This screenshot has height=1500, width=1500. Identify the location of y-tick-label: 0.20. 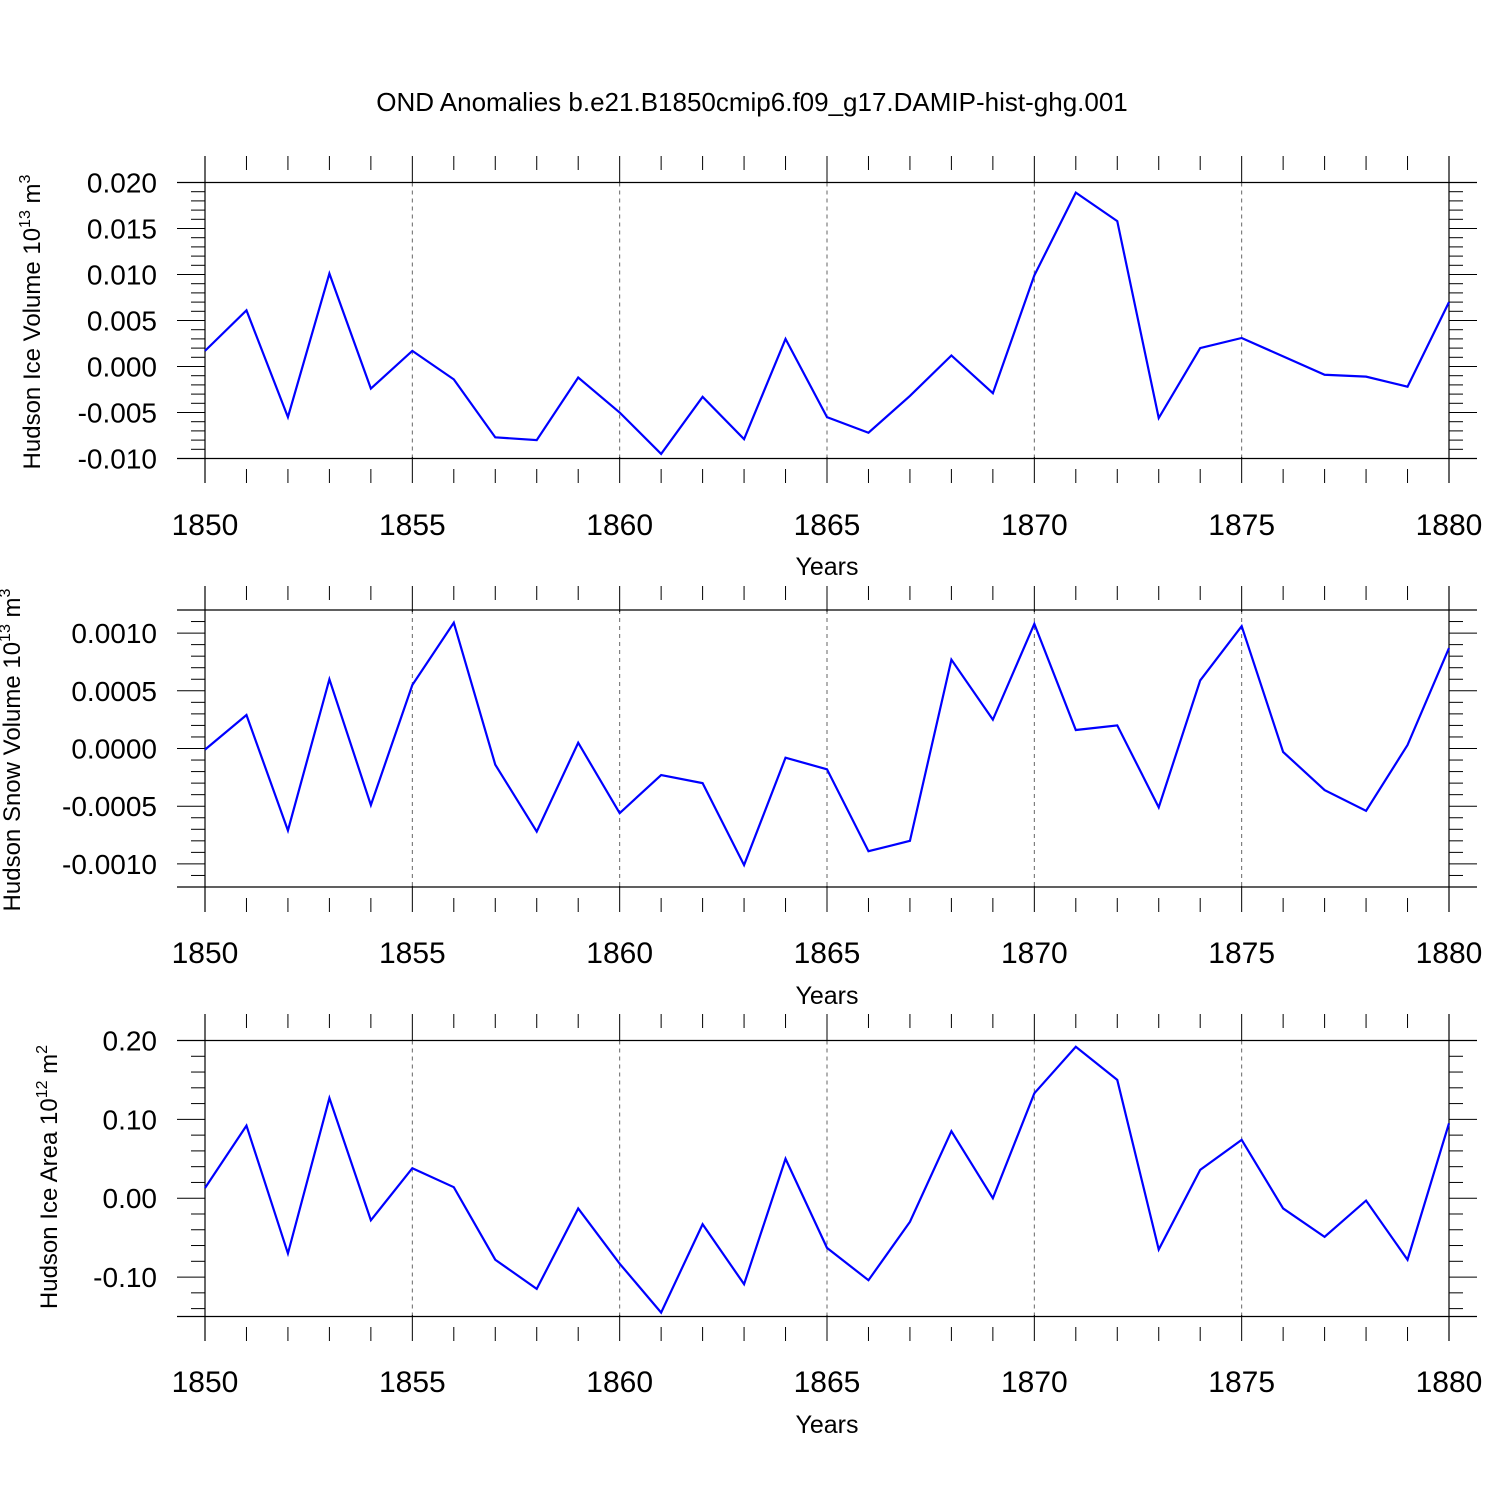
(130, 1041).